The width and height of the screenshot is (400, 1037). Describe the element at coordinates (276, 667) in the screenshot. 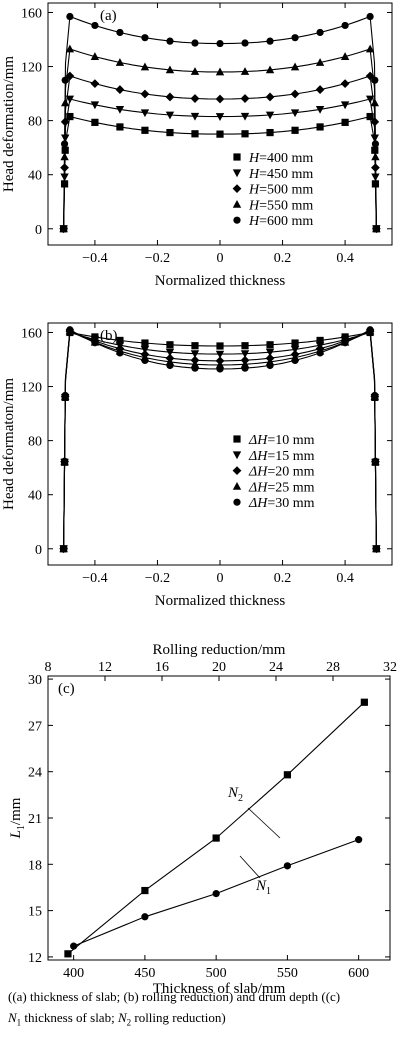

I see `x2-tick-label: 24` at that location.